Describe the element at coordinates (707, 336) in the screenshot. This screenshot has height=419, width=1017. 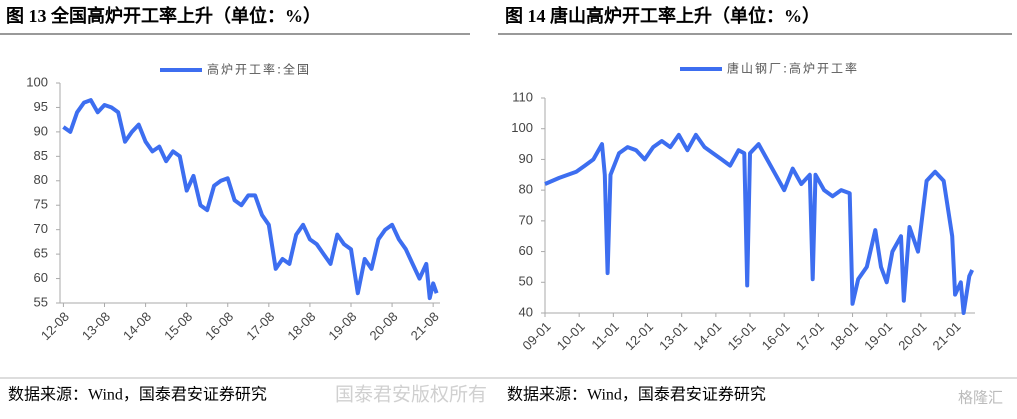
I see `x-tick-label: 14-01` at that location.